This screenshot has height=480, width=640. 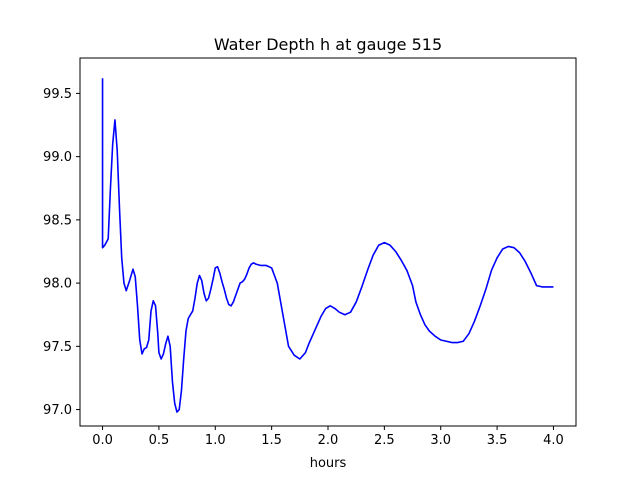 What do you see at coordinates (553, 440) in the screenshot?
I see `x-tick-label: 4.0` at bounding box center [553, 440].